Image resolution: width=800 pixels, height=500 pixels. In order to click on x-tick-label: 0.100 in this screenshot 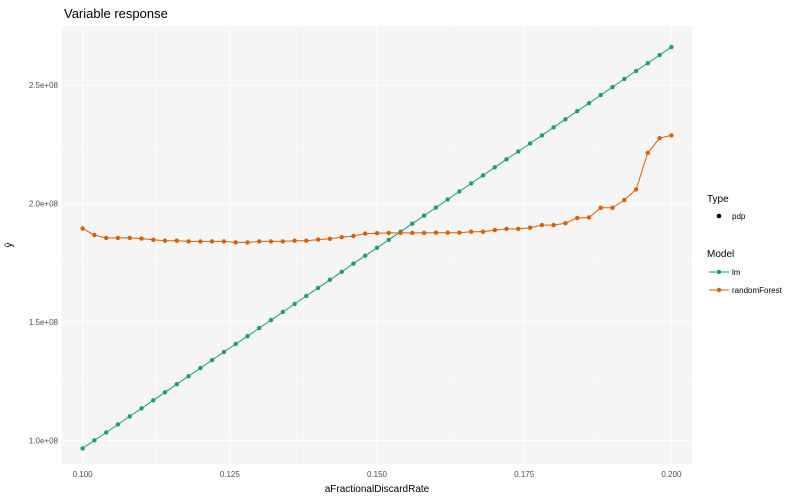, I will do `click(83, 474)`.